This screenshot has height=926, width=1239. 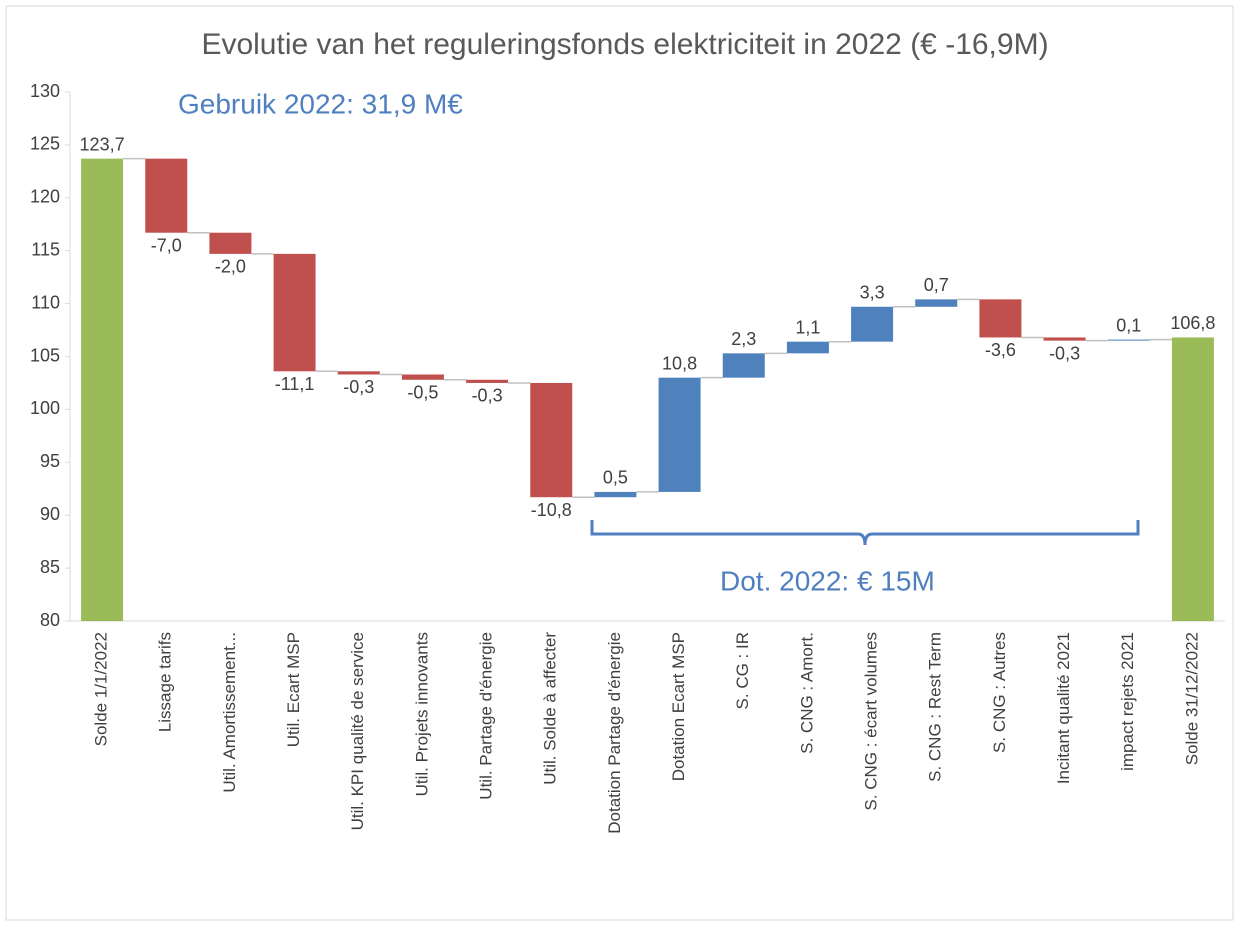 What do you see at coordinates (320, 103) in the screenshot?
I see `annotation: Gebruik 2022: 31,9 M€` at bounding box center [320, 103].